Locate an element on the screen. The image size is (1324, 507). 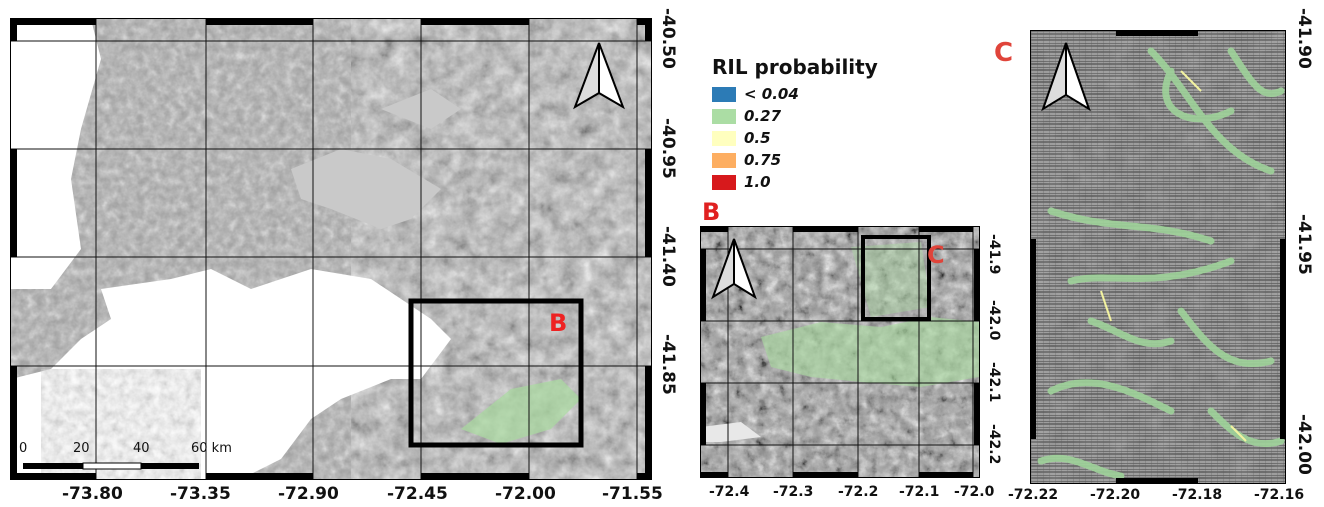
scale-label-0: 0 is located at coordinates (23, 448).